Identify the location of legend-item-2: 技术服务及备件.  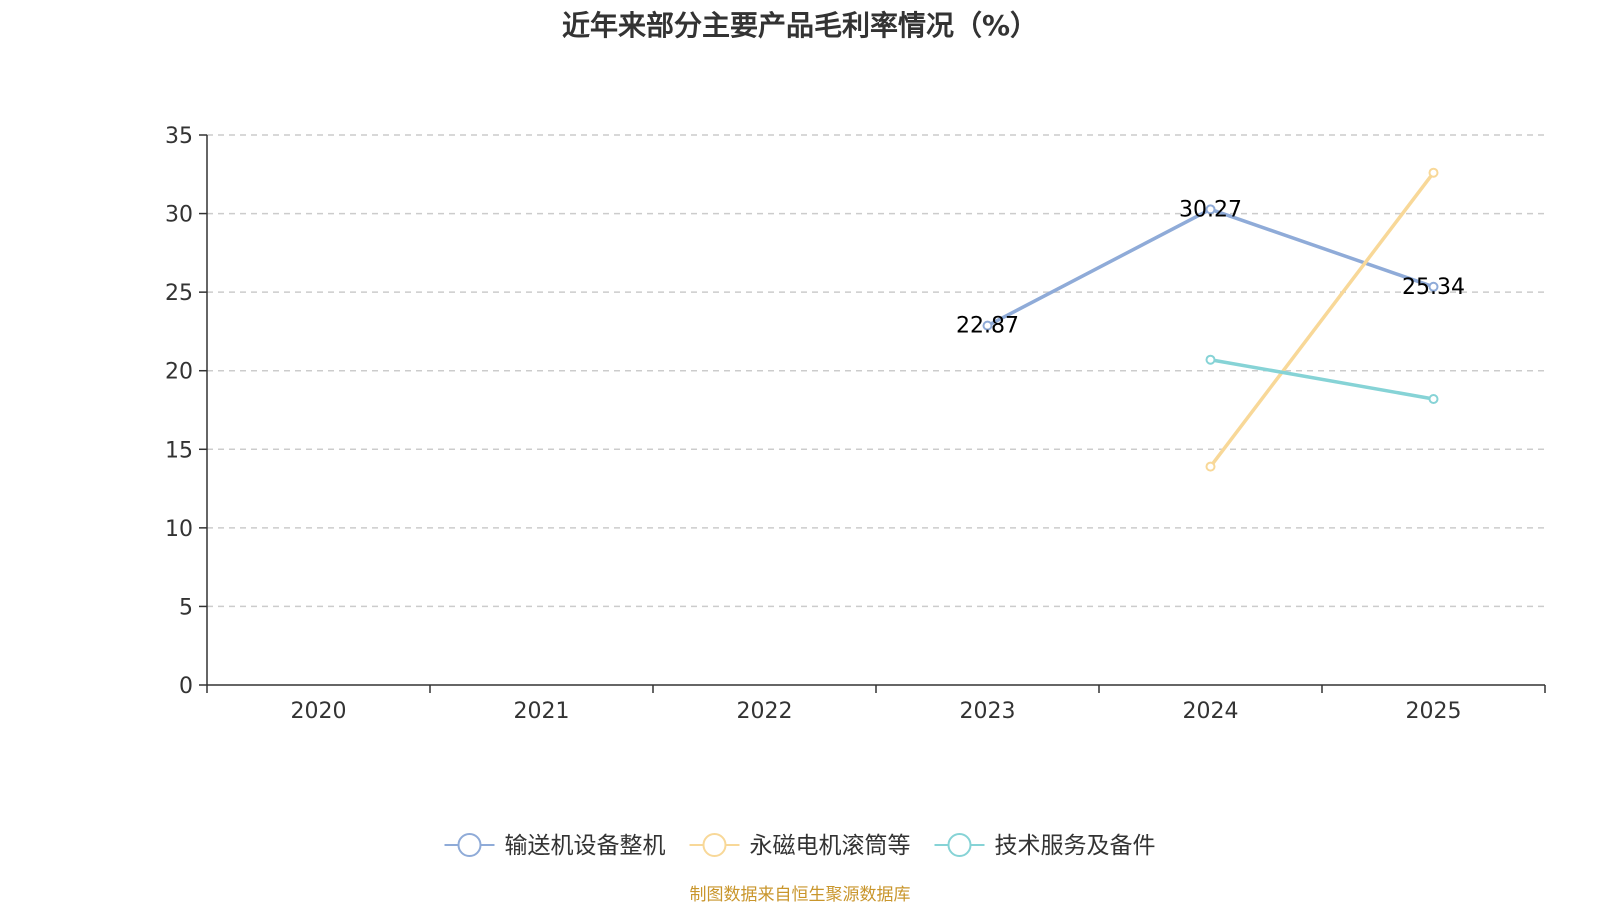
(1045, 846).